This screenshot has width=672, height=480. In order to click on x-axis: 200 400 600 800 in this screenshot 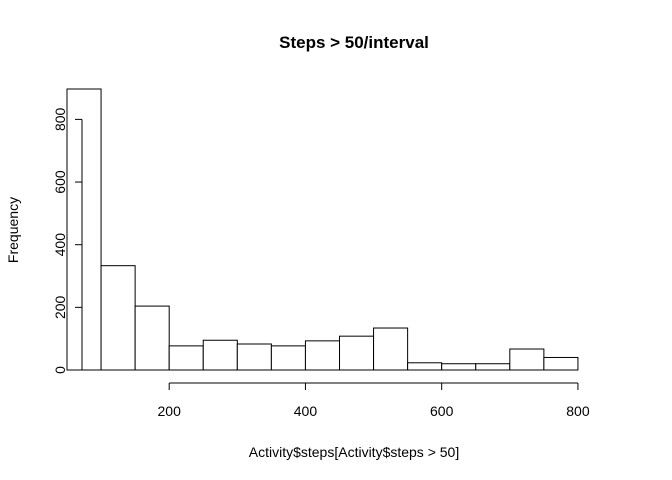, I will do `click(374, 400)`.